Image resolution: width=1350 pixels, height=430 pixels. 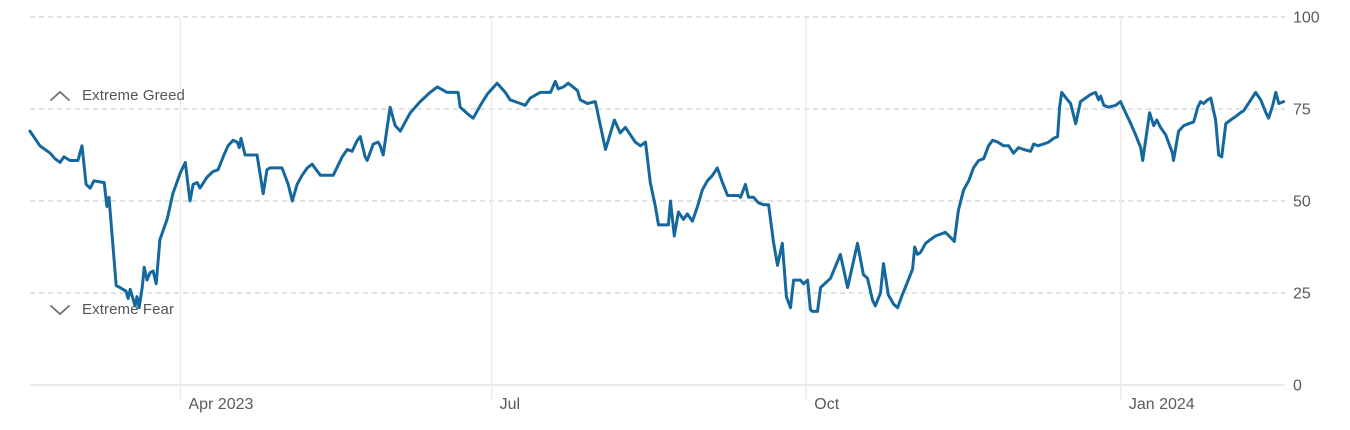 What do you see at coordinates (220, 404) in the screenshot?
I see `x-tick-label: Apr 2023` at bounding box center [220, 404].